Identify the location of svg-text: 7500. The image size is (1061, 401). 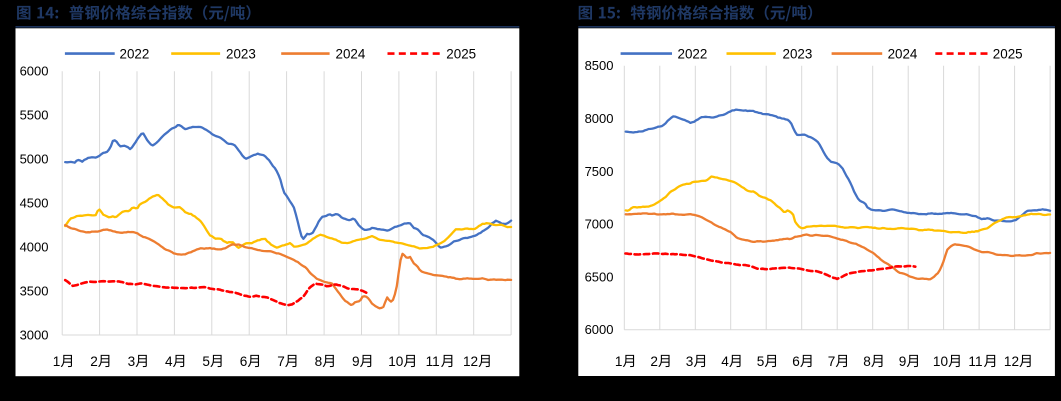
(599, 171).